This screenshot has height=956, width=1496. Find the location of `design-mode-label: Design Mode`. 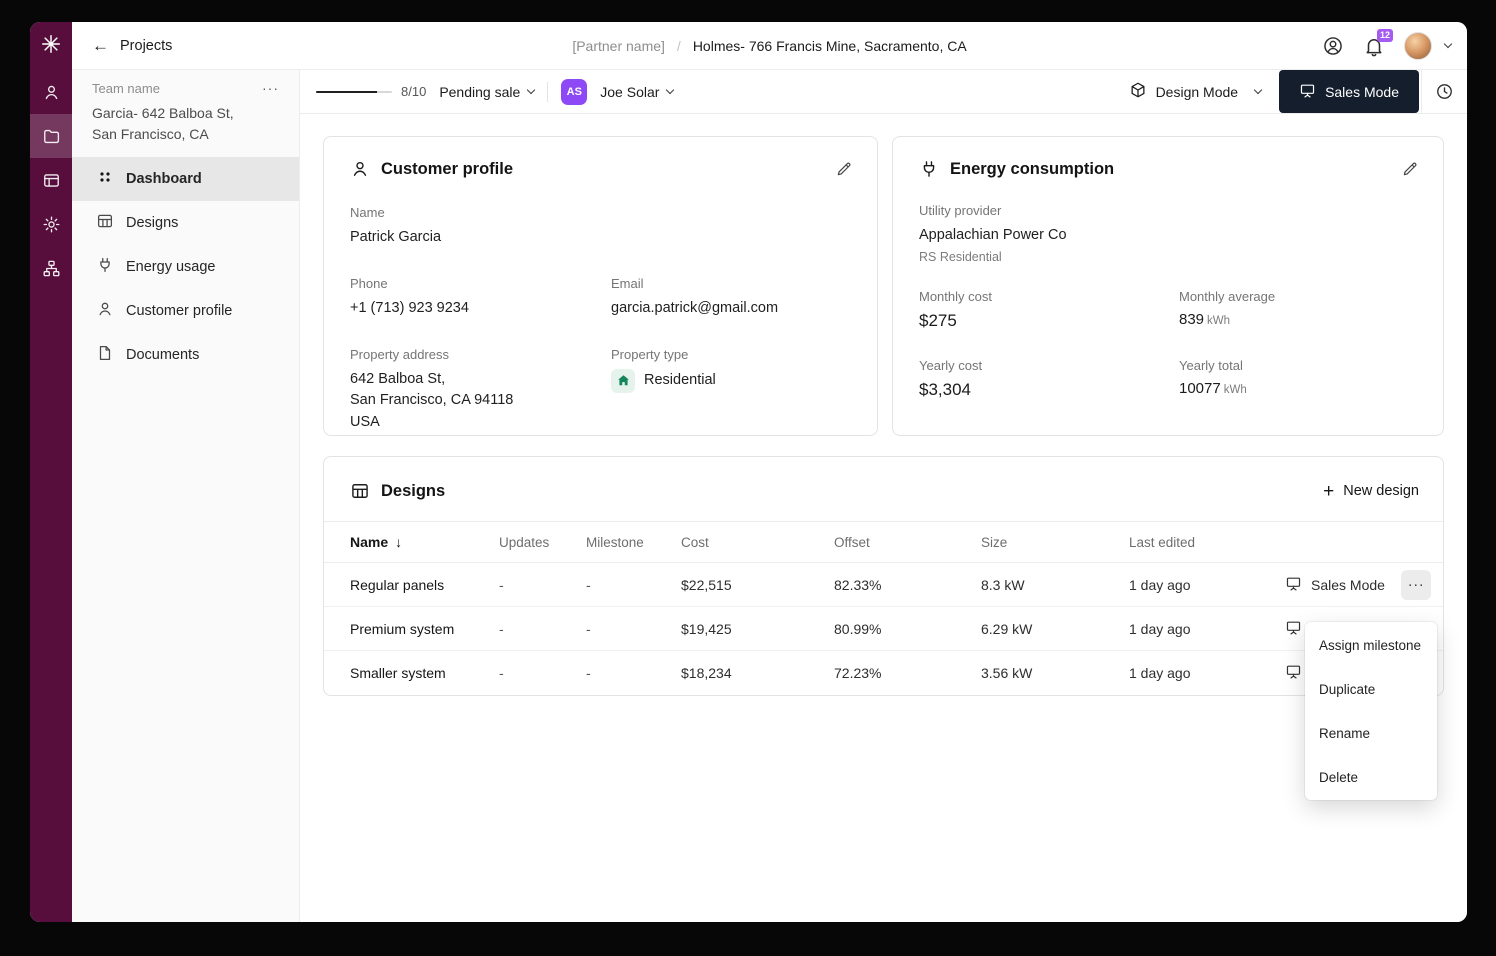

design-mode-label: Design Mode is located at coordinates (1197, 91).